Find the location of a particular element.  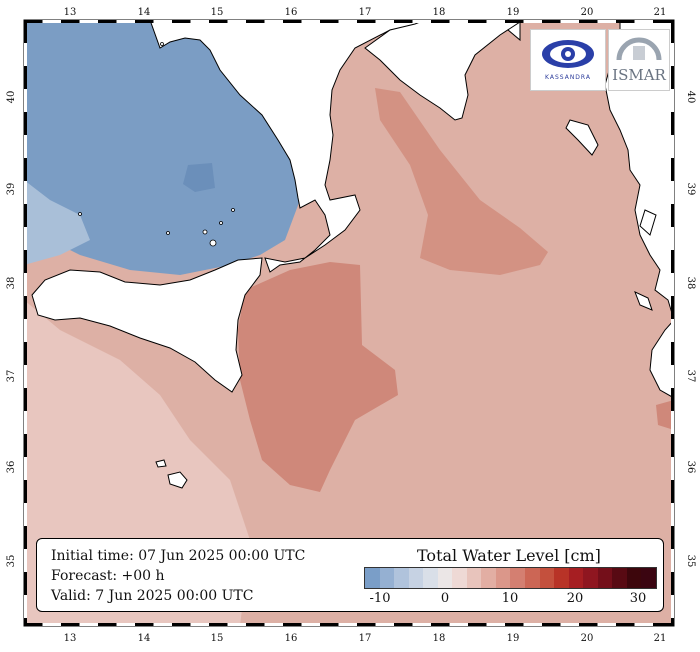

bottom-lon-label: 21 is located at coordinates (660, 638).